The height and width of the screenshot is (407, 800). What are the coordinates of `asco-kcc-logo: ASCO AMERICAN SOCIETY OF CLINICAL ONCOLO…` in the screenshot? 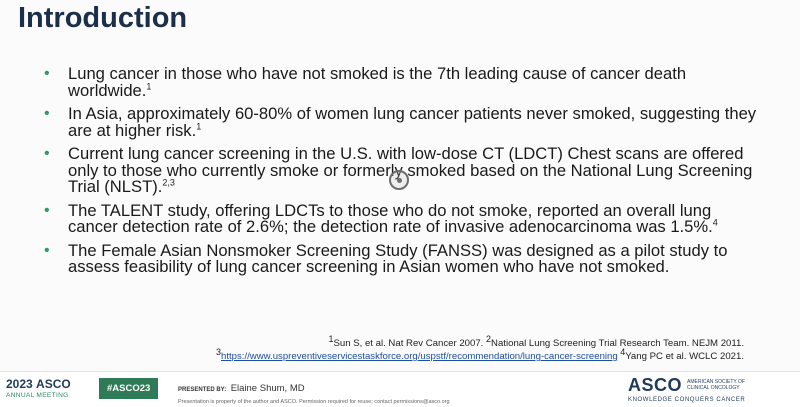 It's located at (687, 389).